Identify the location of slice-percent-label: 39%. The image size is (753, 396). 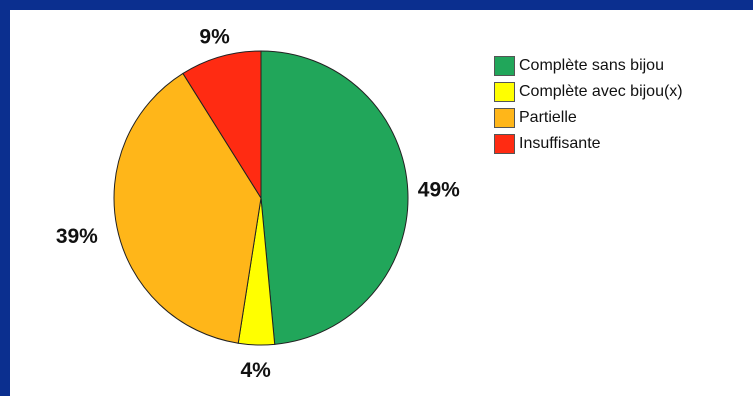
(77, 236).